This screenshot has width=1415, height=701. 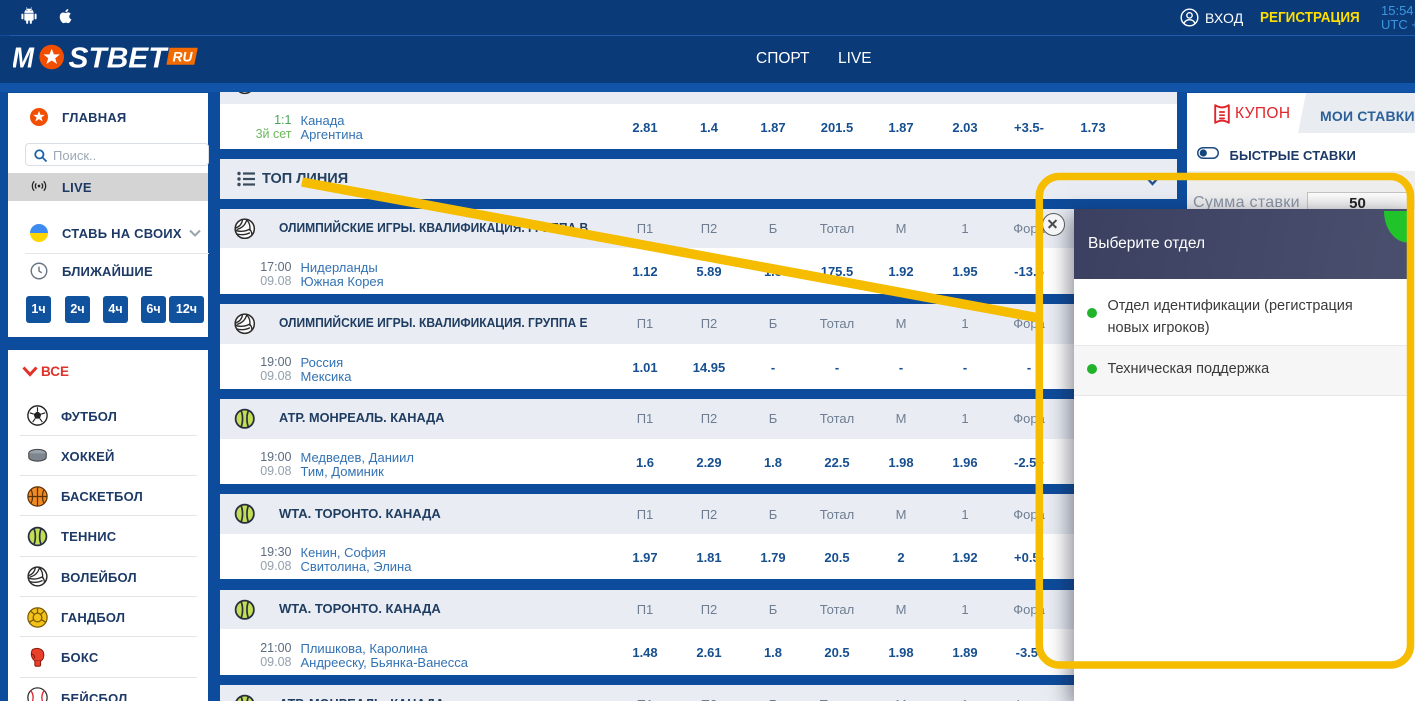 What do you see at coordinates (183, 57) in the screenshot?
I see `svg-text: RU` at bounding box center [183, 57].